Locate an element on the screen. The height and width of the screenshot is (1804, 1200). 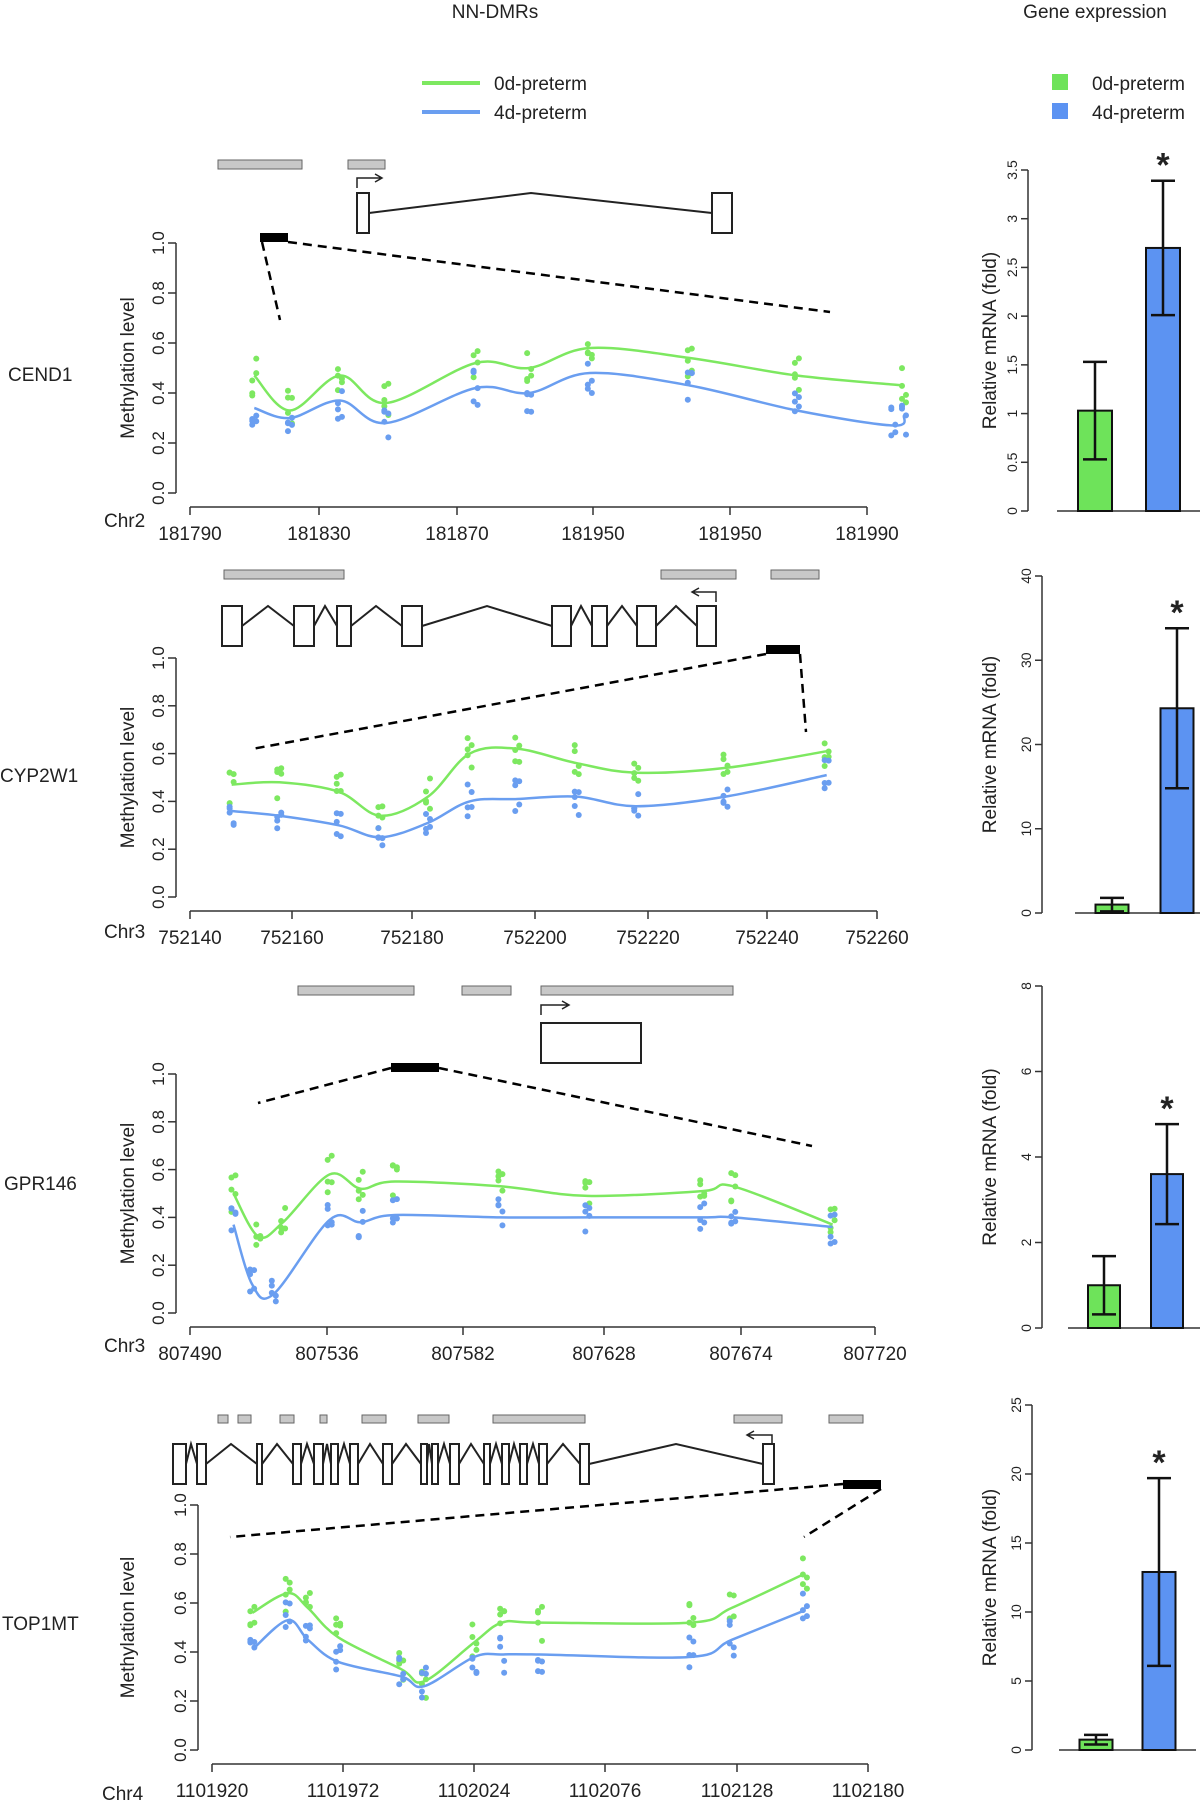
x-tick-label: 752140 is located at coordinates (189, 938).